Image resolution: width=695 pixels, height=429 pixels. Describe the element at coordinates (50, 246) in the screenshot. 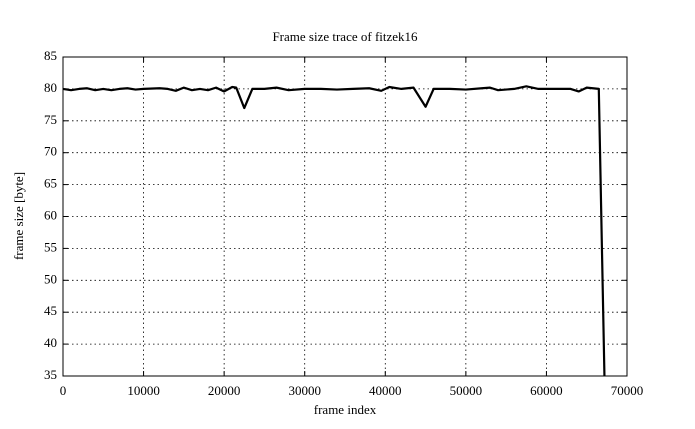

I see `y-tick-label: 55` at that location.